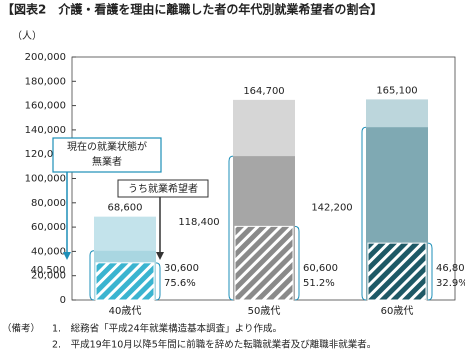 The height and width of the screenshot is (358, 465). What do you see at coordinates (125, 311) in the screenshot?
I see `x-tick-label: 40歳代` at bounding box center [125, 311].